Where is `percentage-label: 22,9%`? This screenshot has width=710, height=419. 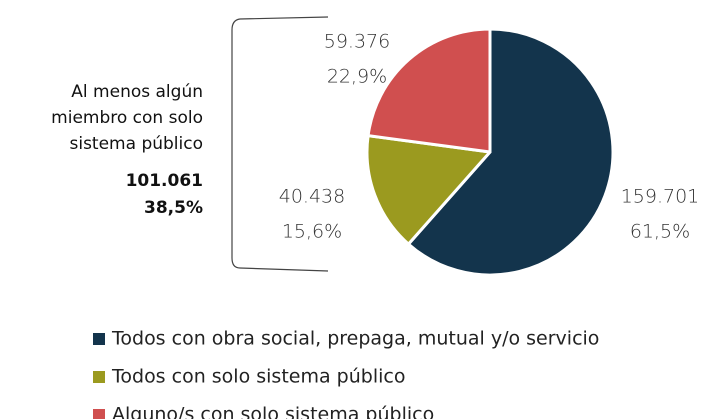
percentage-label: 22,9% is located at coordinates (357, 77).